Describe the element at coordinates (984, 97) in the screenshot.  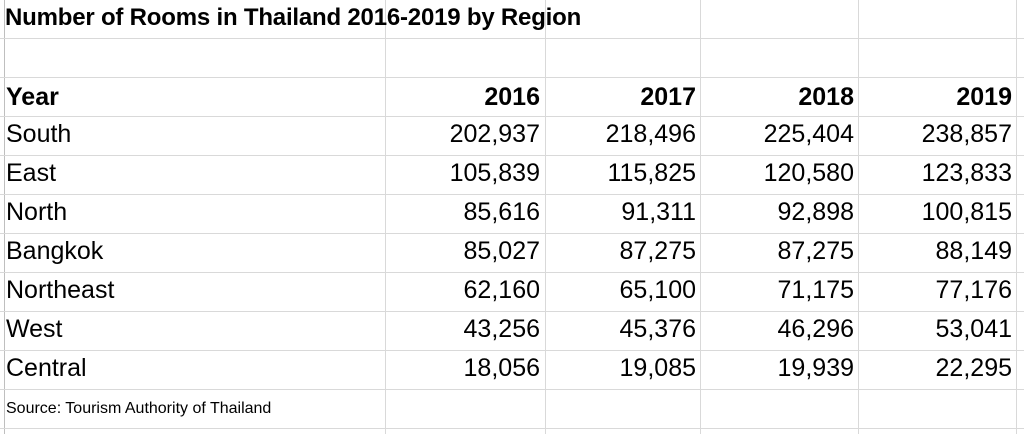
I see `header-year-2019: 2019` at that location.